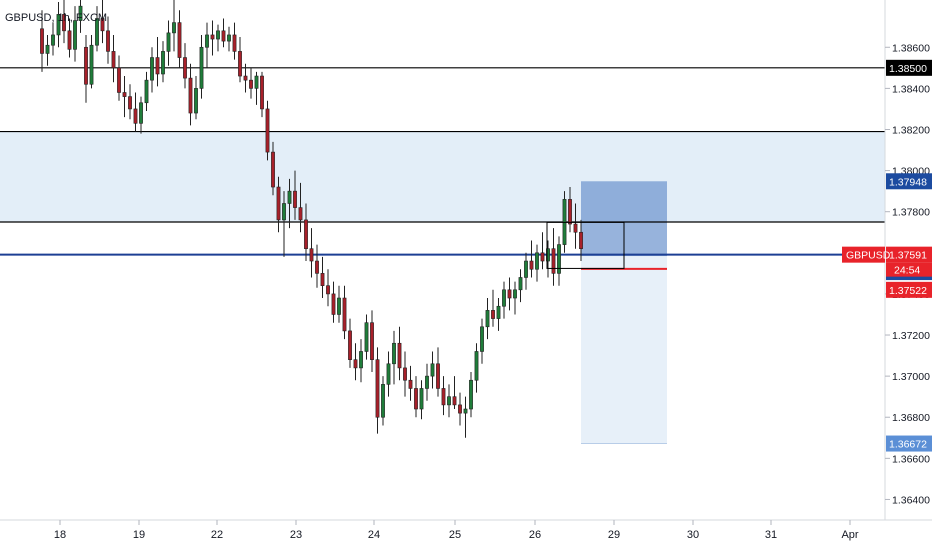  I want to click on position-layer, so click(624, 313).